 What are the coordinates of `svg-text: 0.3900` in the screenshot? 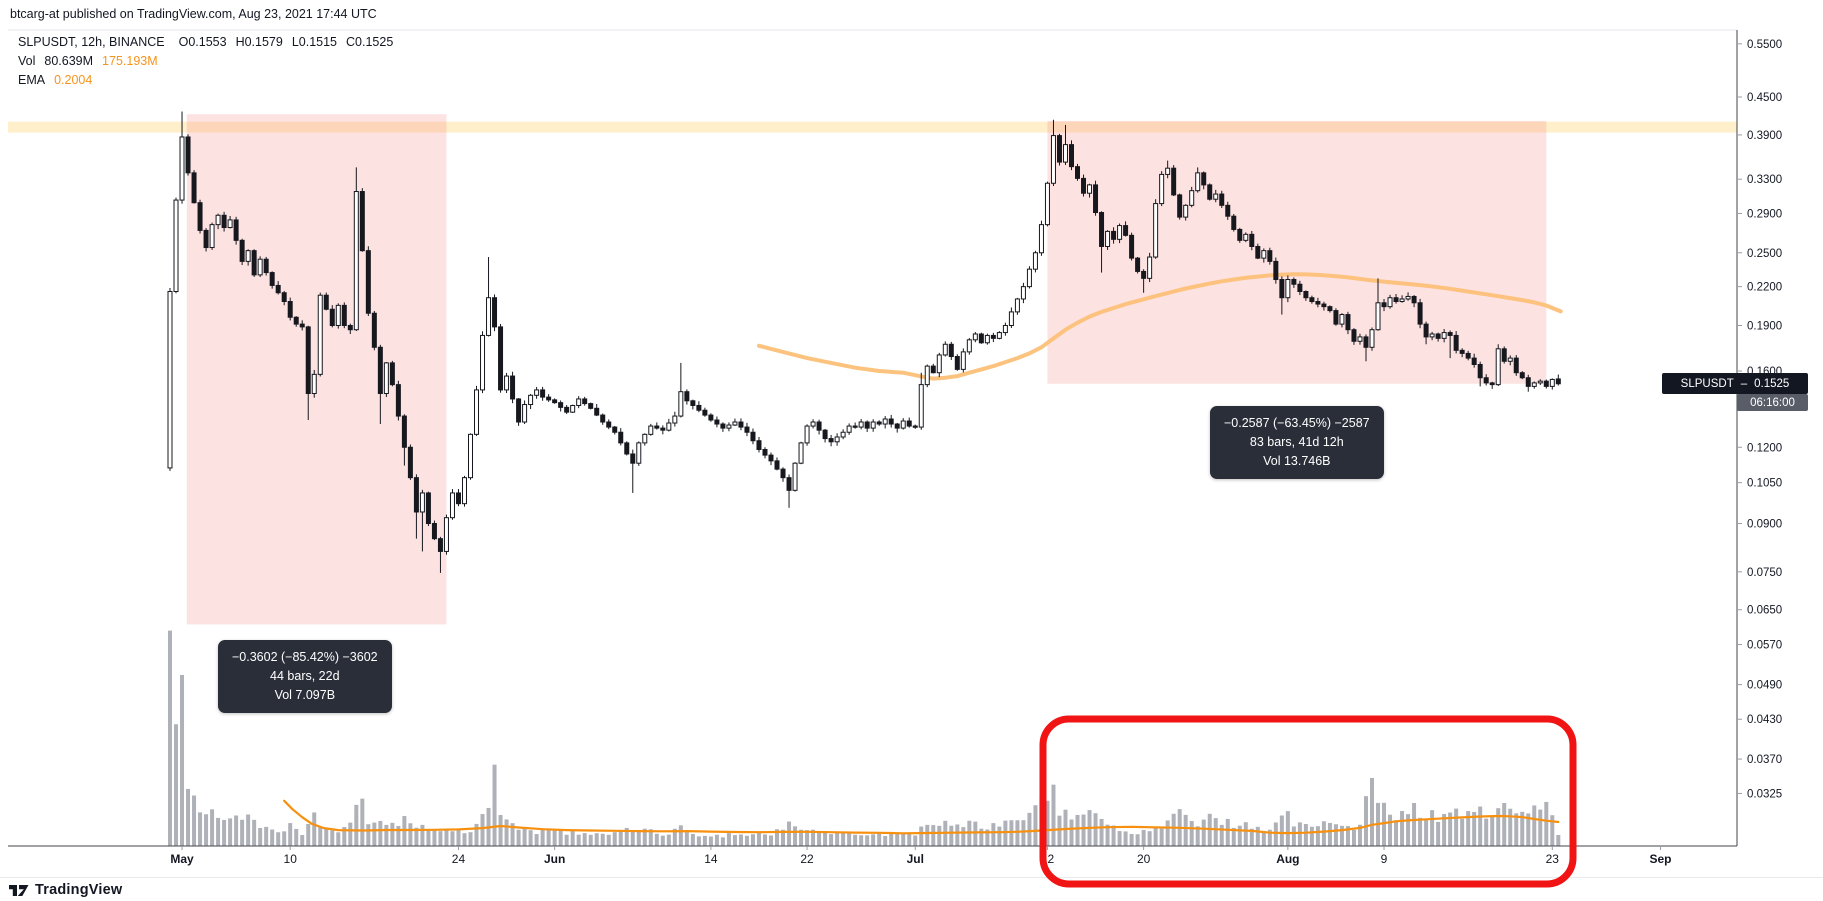 It's located at (1764, 136).